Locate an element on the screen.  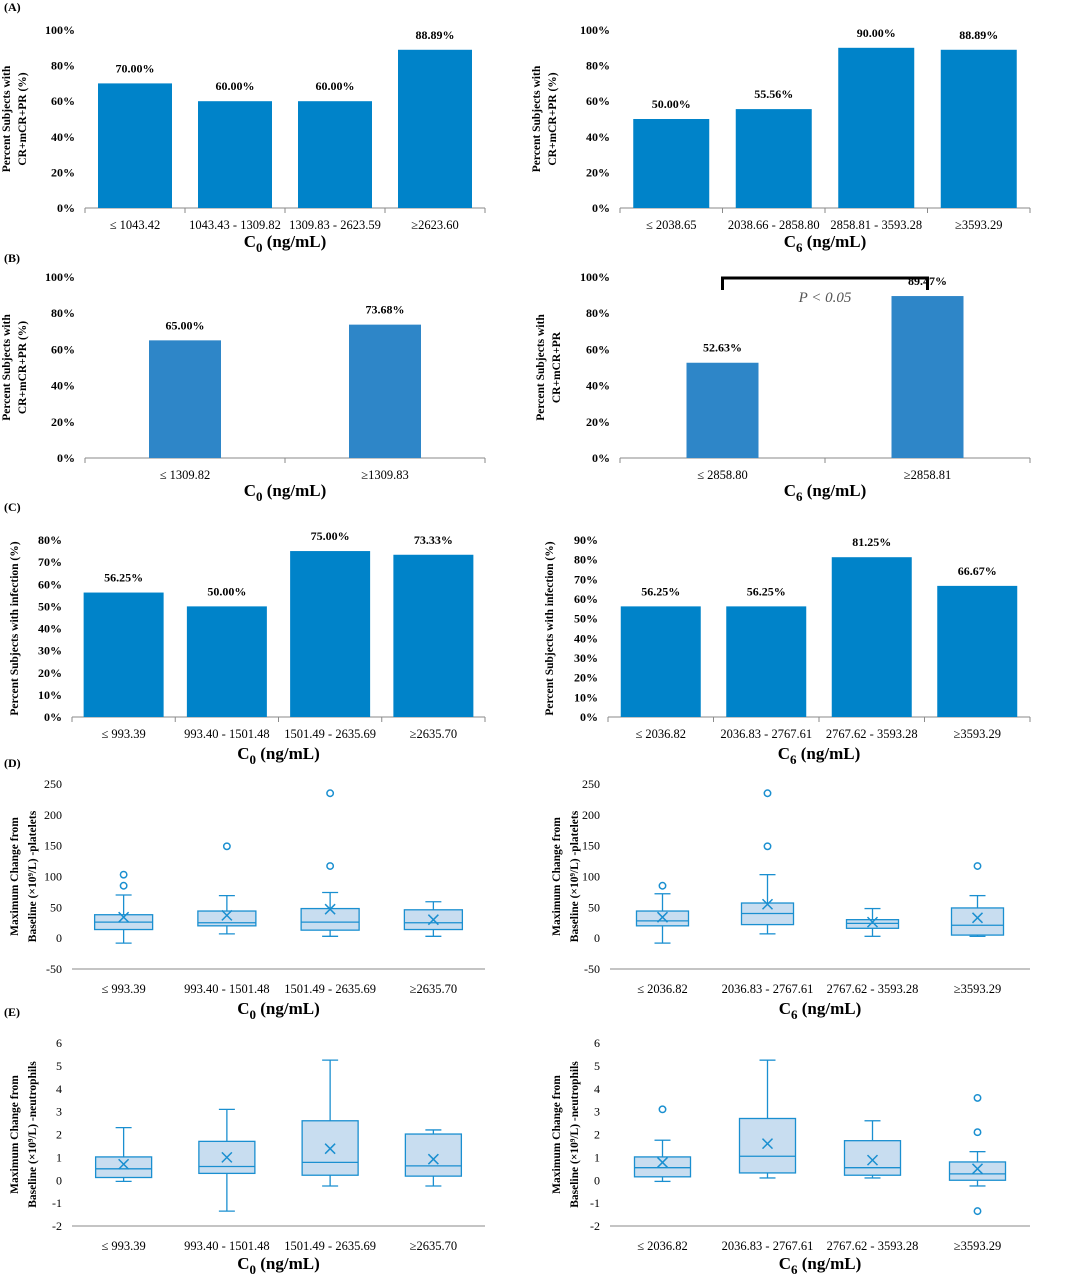
panel-label-a: (A) is located at coordinates (12, 7).